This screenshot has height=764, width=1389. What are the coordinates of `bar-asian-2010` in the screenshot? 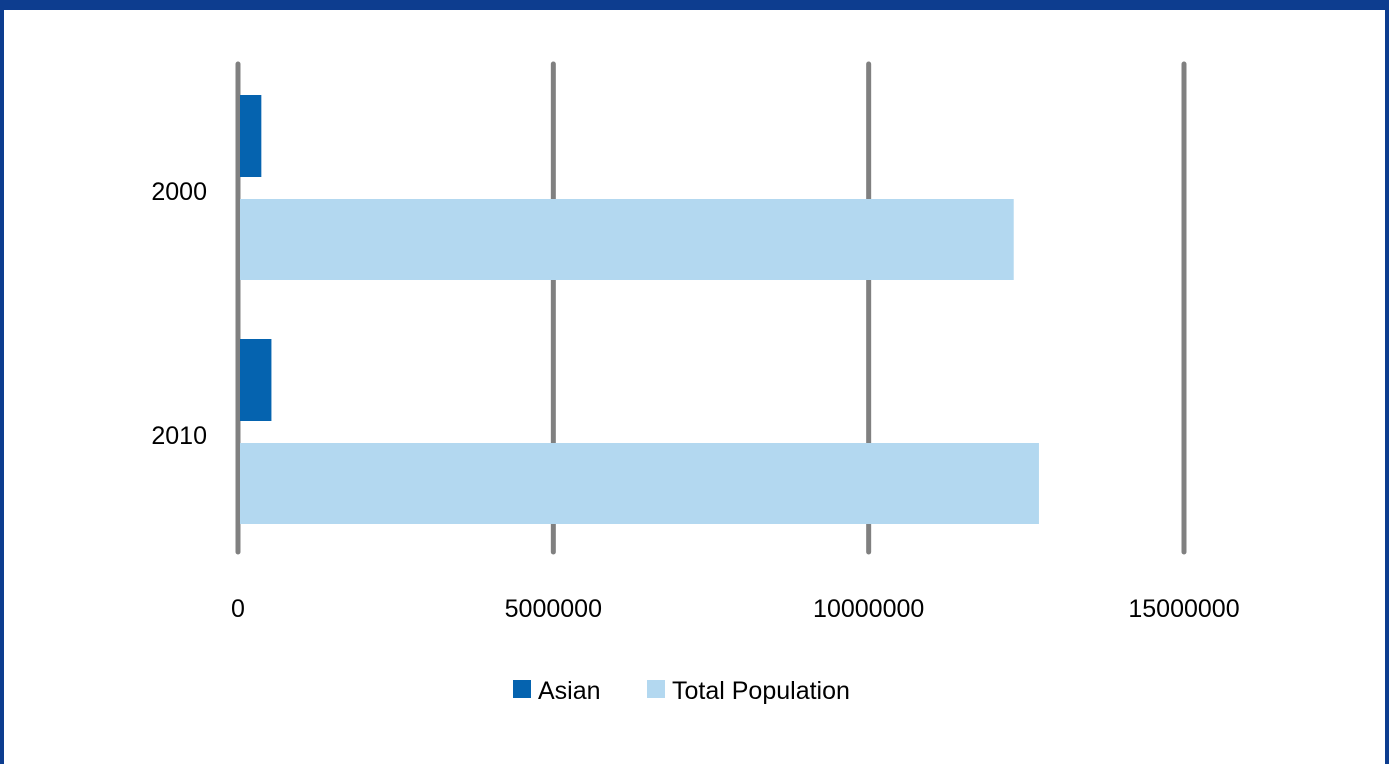 It's located at (256, 380).